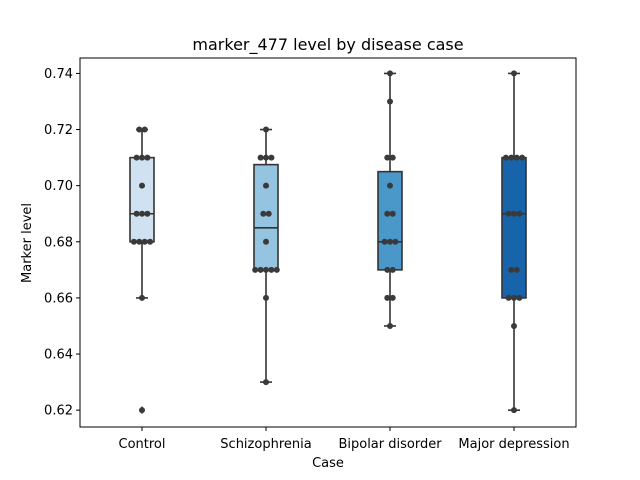 The image size is (640, 480). What do you see at coordinates (58, 411) in the screenshot?
I see `y-tick-label: 0.62` at bounding box center [58, 411].